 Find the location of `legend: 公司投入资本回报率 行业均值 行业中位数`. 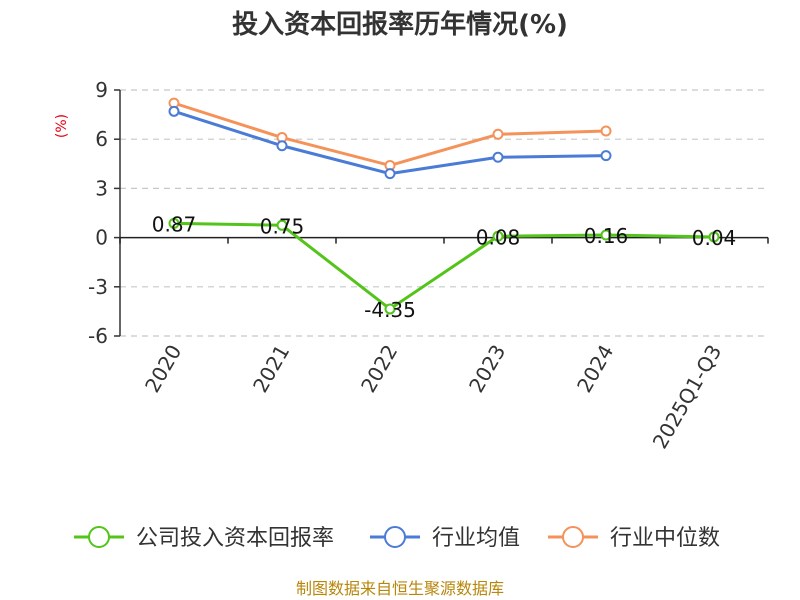

legend: 公司投入资本回报率 行业均值 行业中位数 is located at coordinates (397, 538).